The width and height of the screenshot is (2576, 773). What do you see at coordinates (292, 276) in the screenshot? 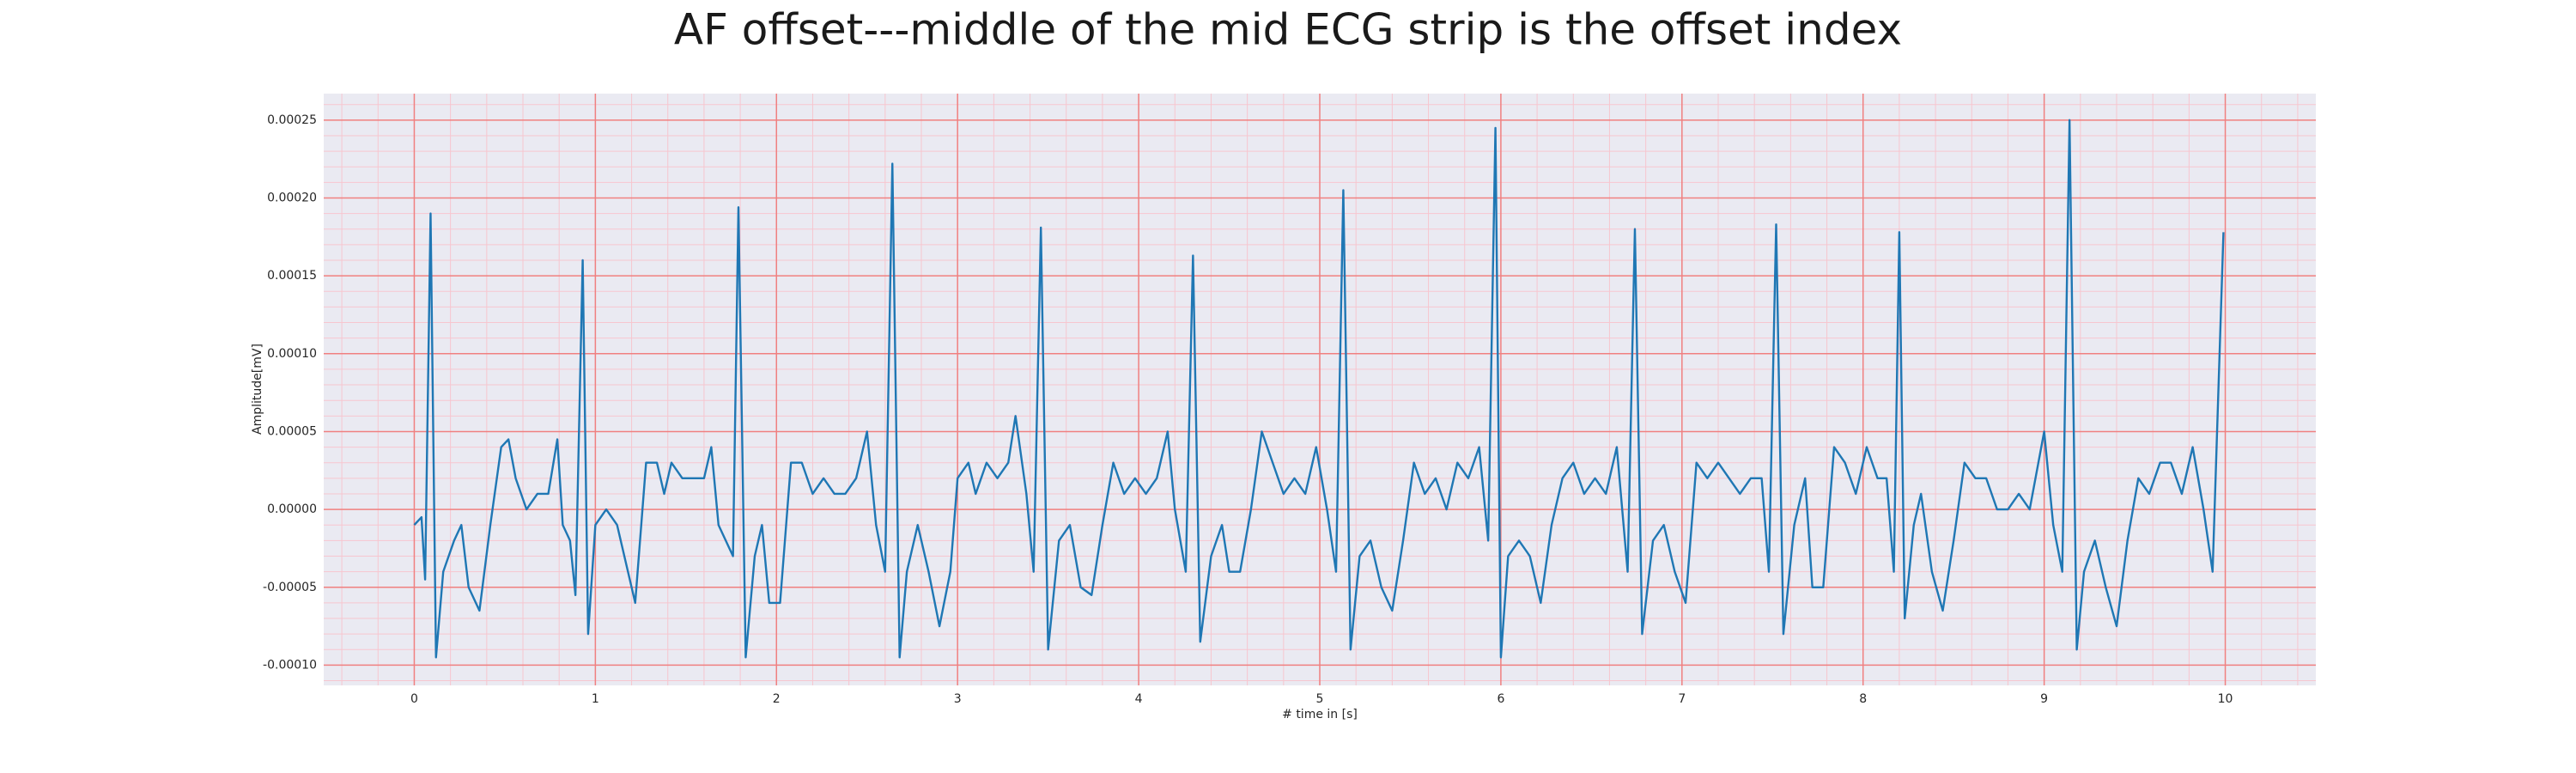
I see `y-tick-label: 0.00015` at bounding box center [292, 276].